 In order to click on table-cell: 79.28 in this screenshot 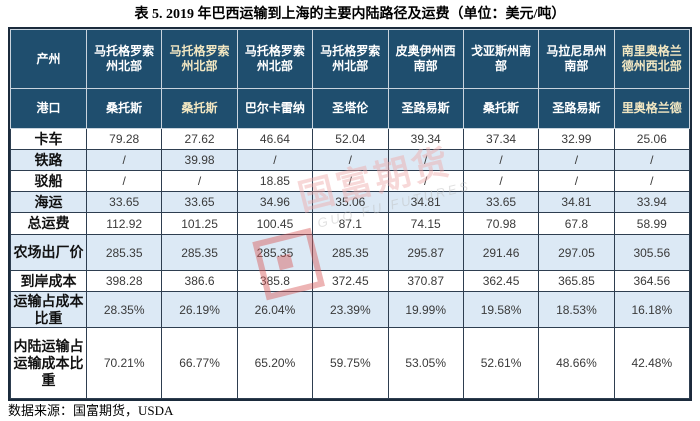, I will do `click(124, 139)`.